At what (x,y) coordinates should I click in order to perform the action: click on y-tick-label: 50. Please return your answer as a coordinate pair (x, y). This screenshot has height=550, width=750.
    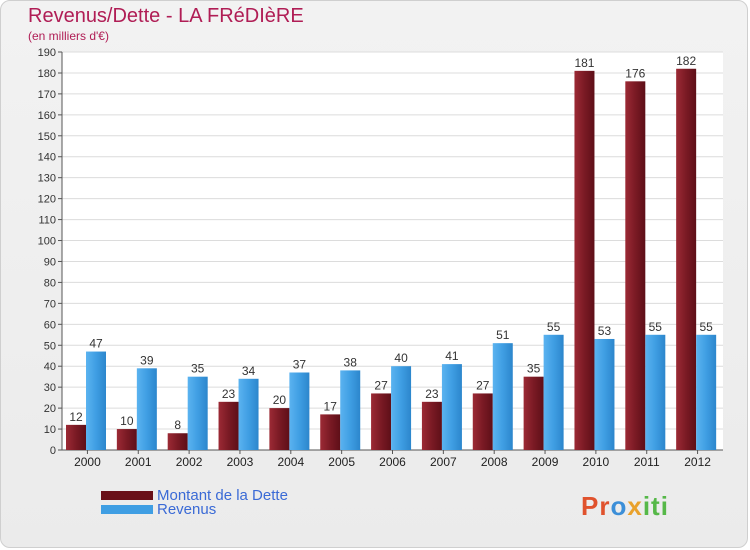
    Looking at the image, I should click on (50, 346).